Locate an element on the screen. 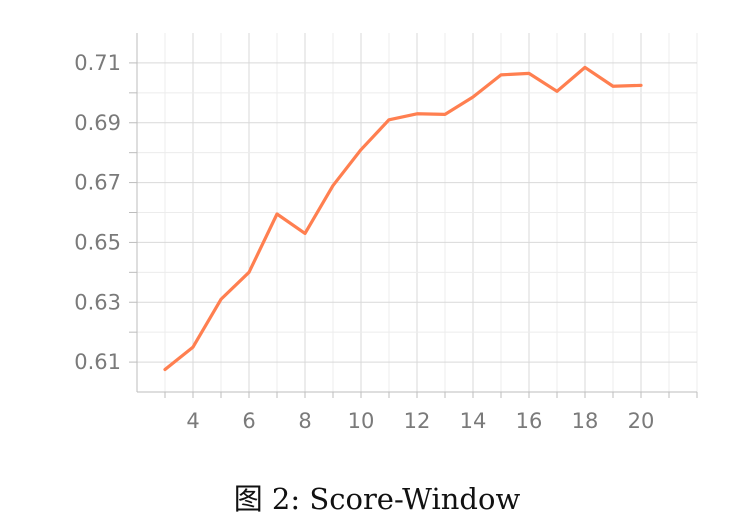 The width and height of the screenshot is (754, 528). figure-caption: 图 2: Score-Window is located at coordinates (377, 499).